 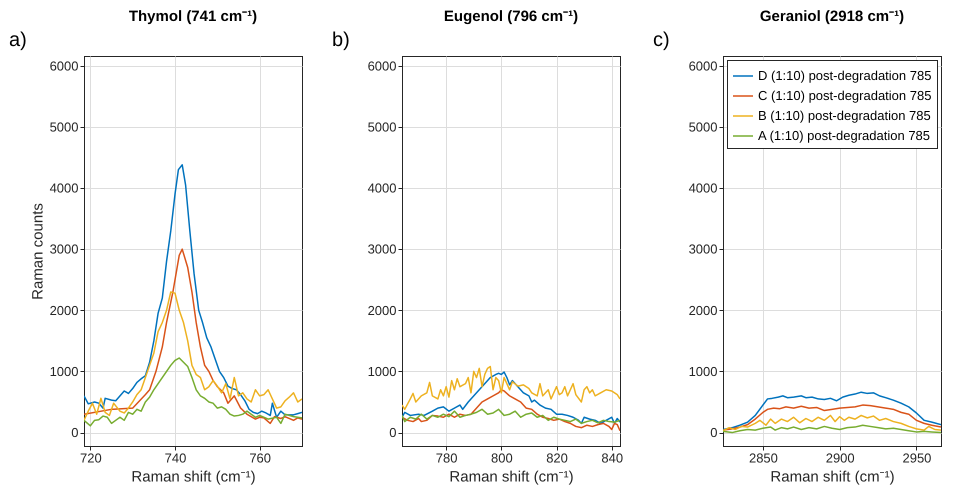 I want to click on x-tick-label: 780, so click(x=447, y=458).